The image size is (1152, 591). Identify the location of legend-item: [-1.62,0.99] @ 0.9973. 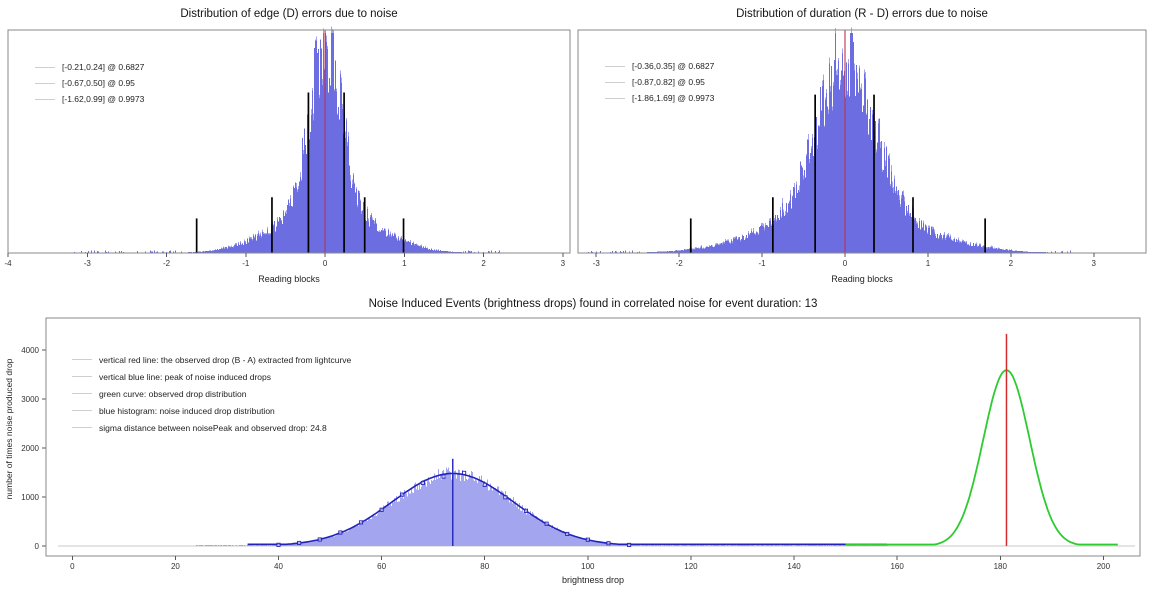
(89, 99).